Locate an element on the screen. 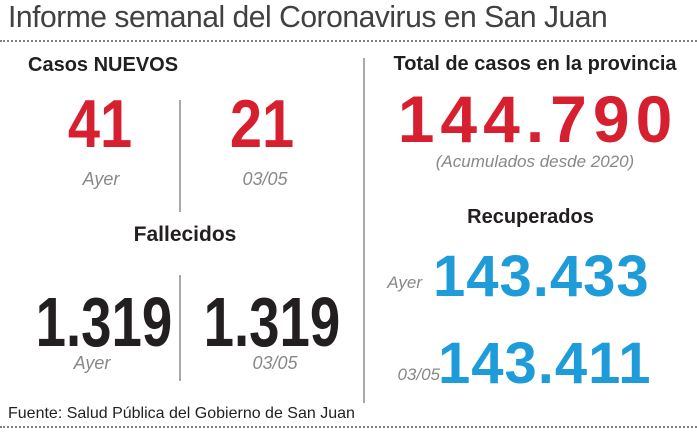 Image resolution: width=697 pixels, height=433 pixels. new-cases-divider is located at coordinates (180, 156).